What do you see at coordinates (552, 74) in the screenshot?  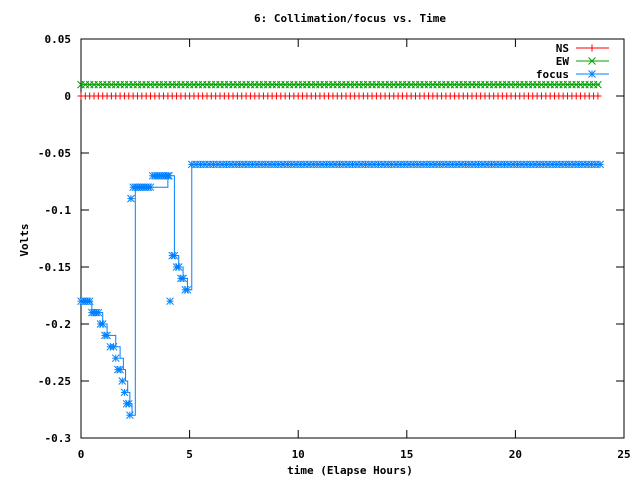 I see `legend-label-focus: focus` at bounding box center [552, 74].